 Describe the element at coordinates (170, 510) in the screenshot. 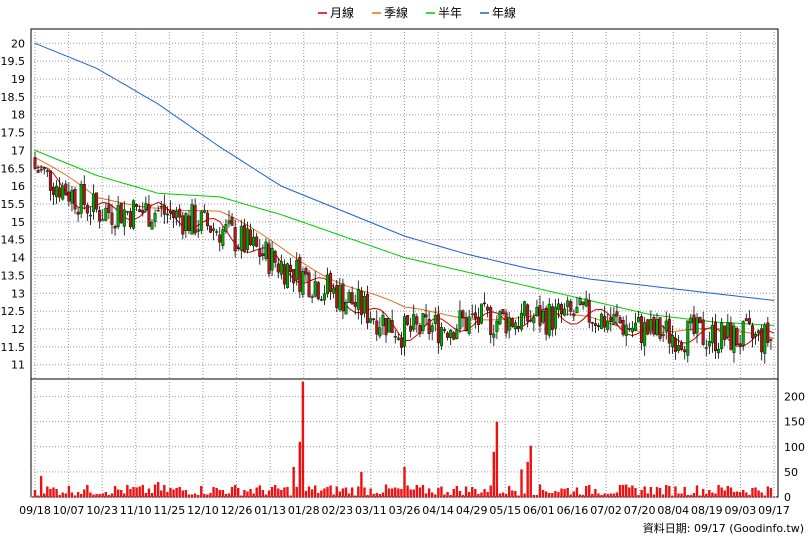

I see `x-tick-label: 11/25` at that location.